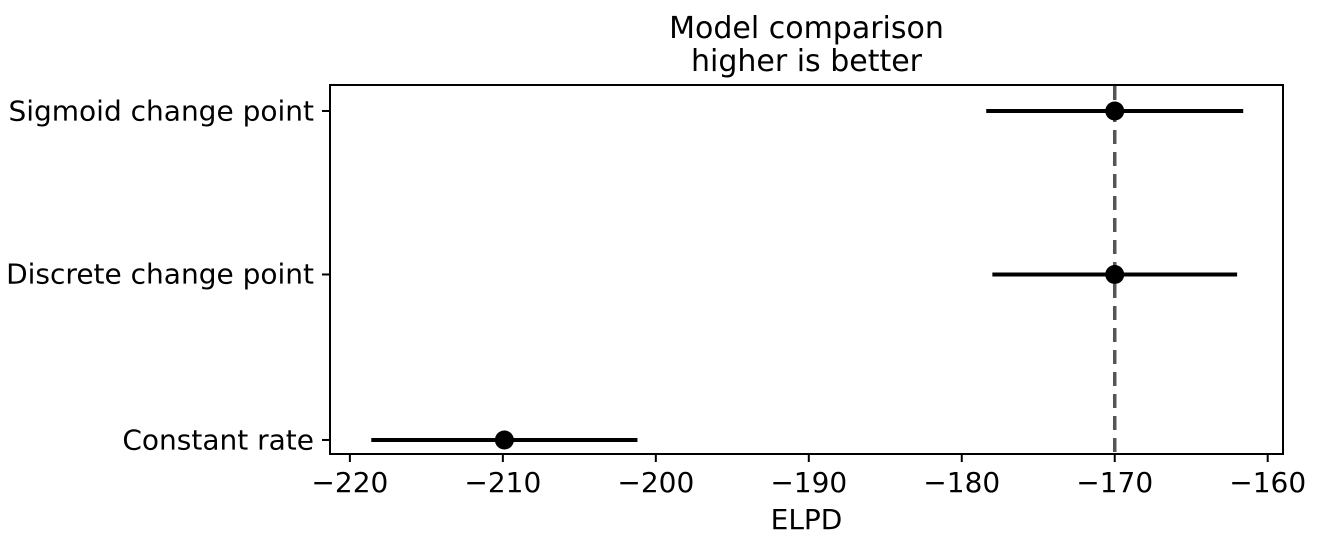 This screenshot has width=1322, height=557. What do you see at coordinates (161, 111) in the screenshot?
I see `y-axis-label: Sigmoid change point` at bounding box center [161, 111].